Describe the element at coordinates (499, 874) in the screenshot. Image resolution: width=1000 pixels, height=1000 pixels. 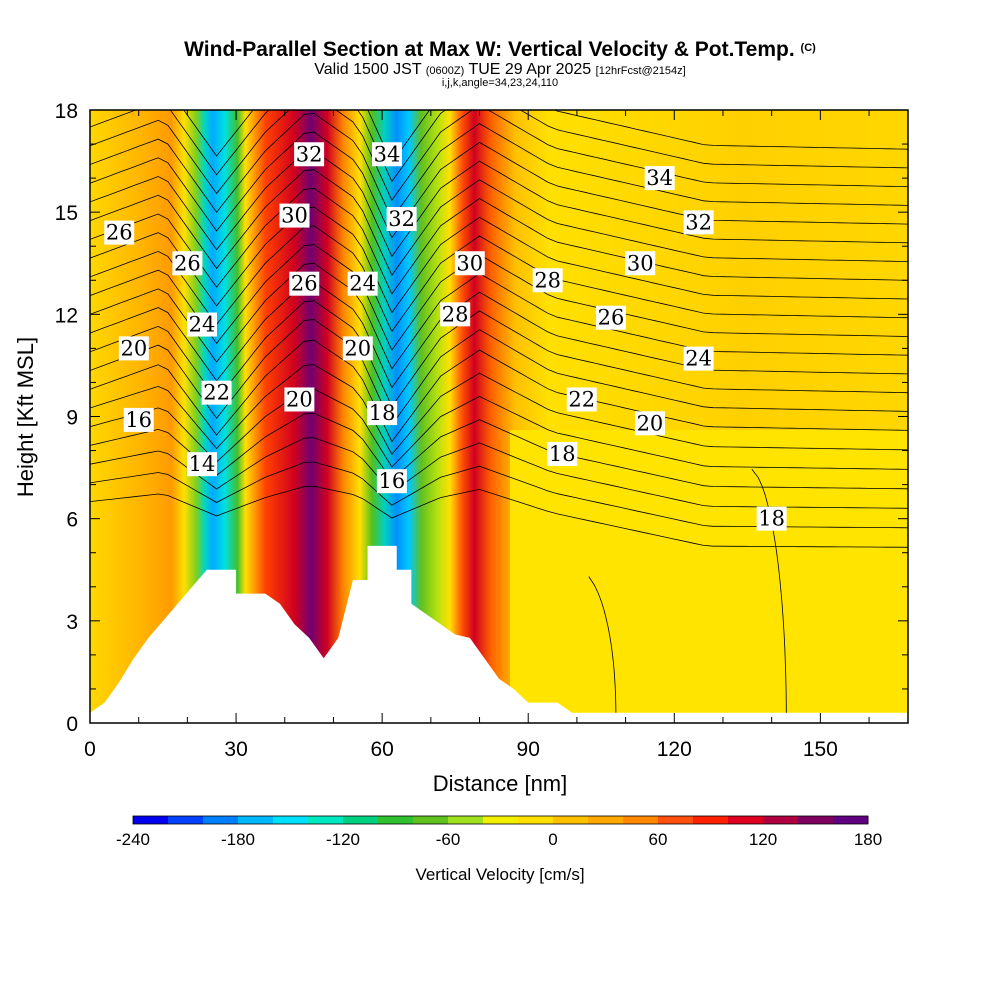
I see `colorbar-label: Vertical Velocity [cm/s]` at that location.